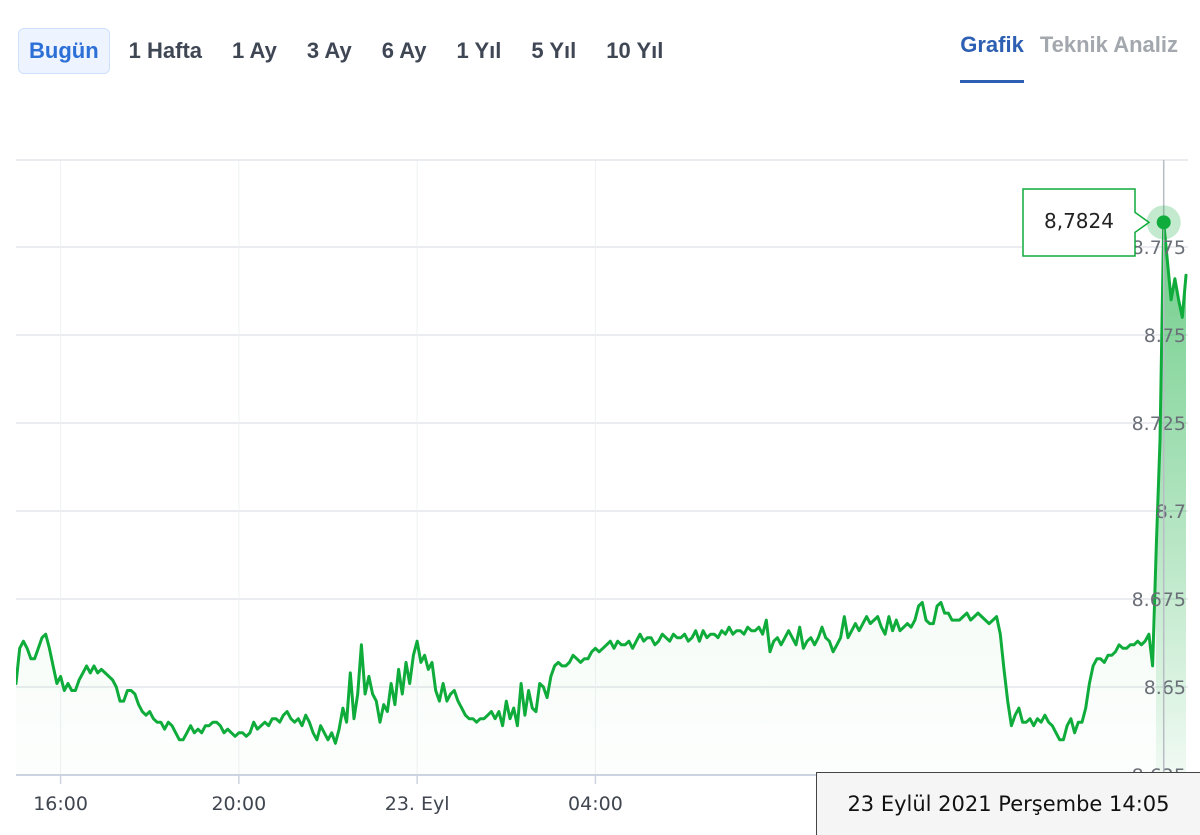 The image size is (1200, 835). What do you see at coordinates (479, 50) in the screenshot?
I see `range-tab-1-yil: 1 Yıl` at bounding box center [479, 50].